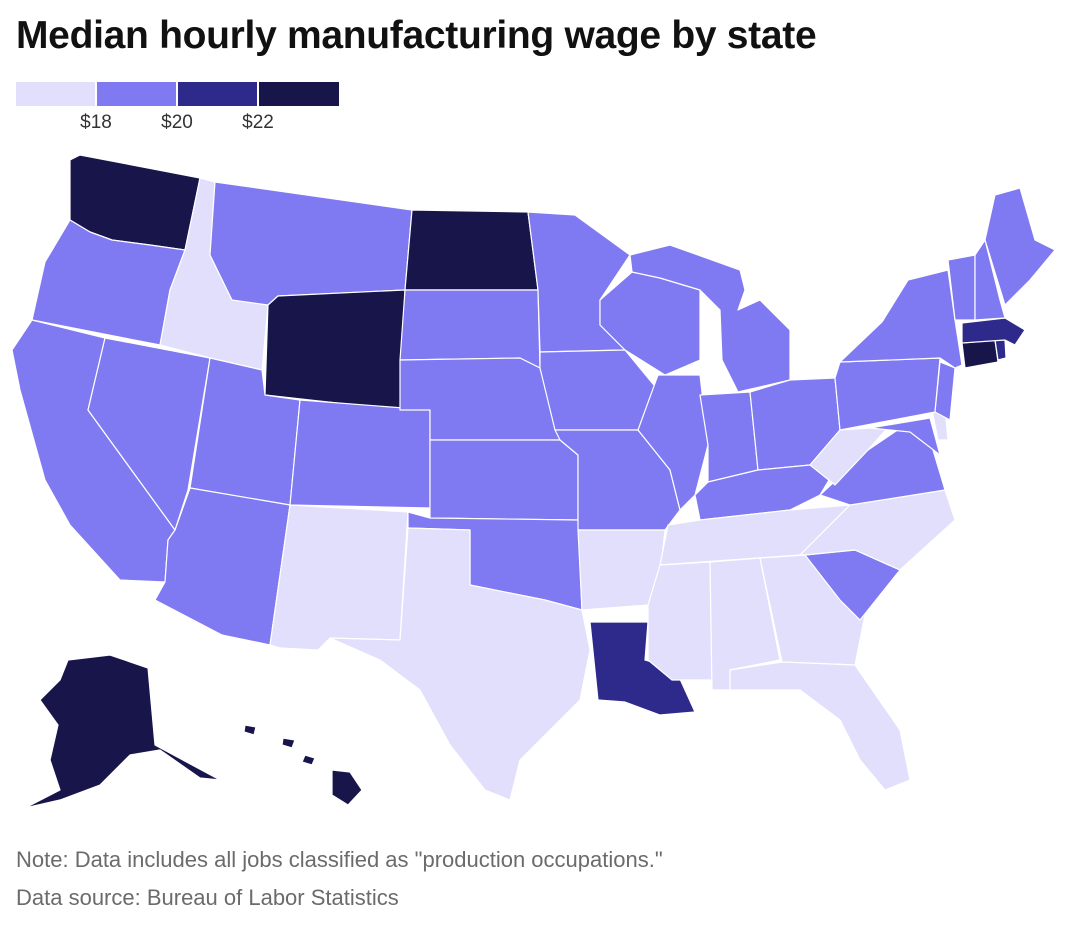 This screenshot has width=1073, height=930. I want to click on state-CT, so click(980, 354).